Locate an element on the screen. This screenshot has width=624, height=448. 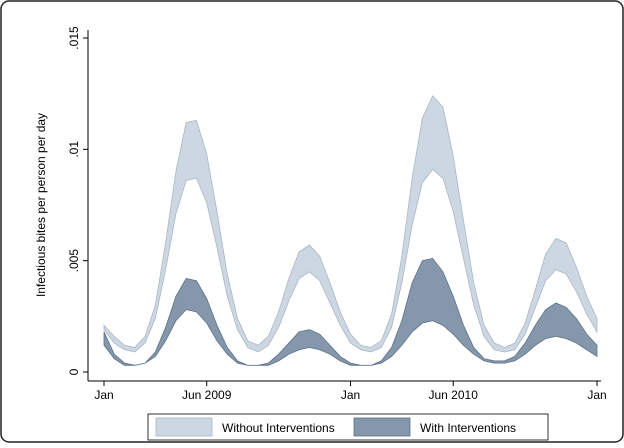
legend-box is located at coordinates (348, 427).